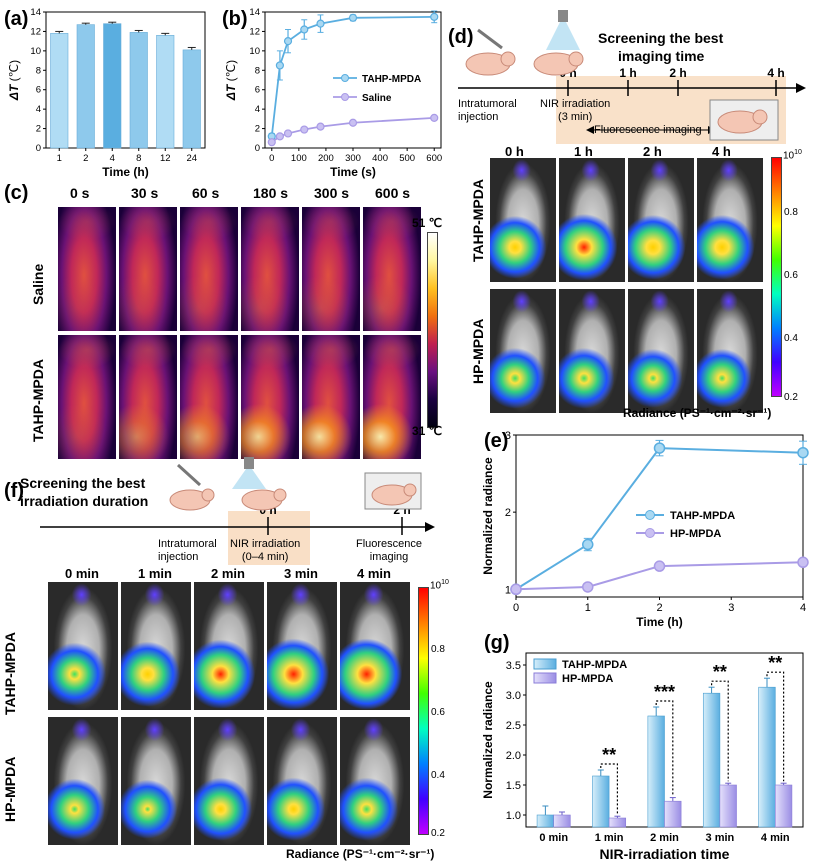 The image size is (815, 867). I want to click on d-fluor: Fluorescence imaging, so click(648, 130).